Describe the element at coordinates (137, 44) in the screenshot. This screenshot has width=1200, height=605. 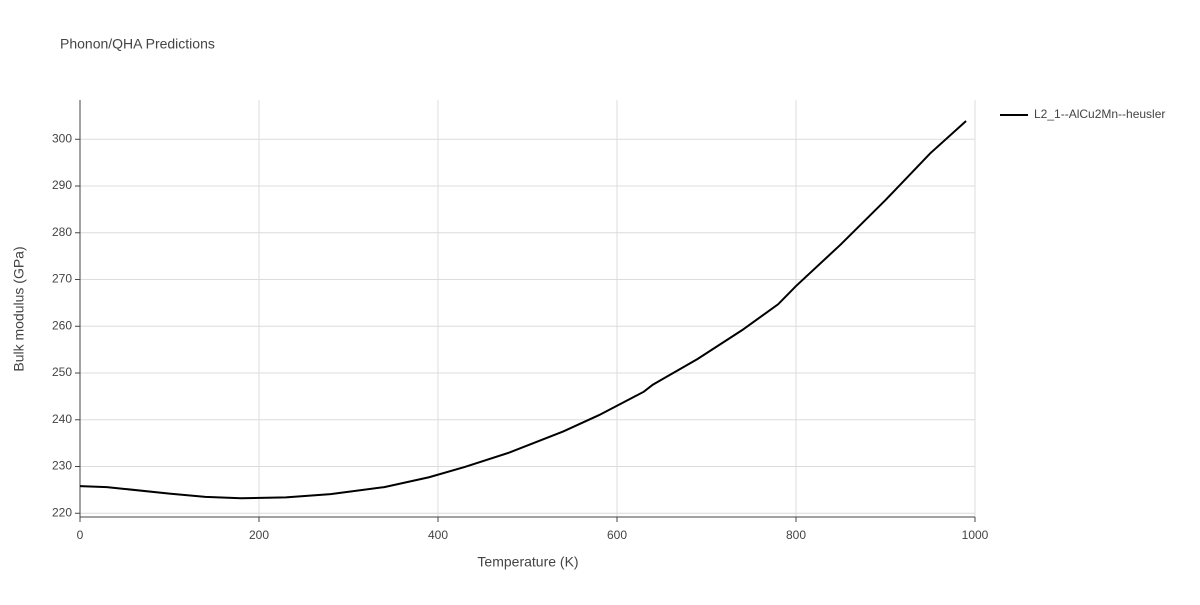
I see `chart-title: Phonon/QHA Predictions` at that location.